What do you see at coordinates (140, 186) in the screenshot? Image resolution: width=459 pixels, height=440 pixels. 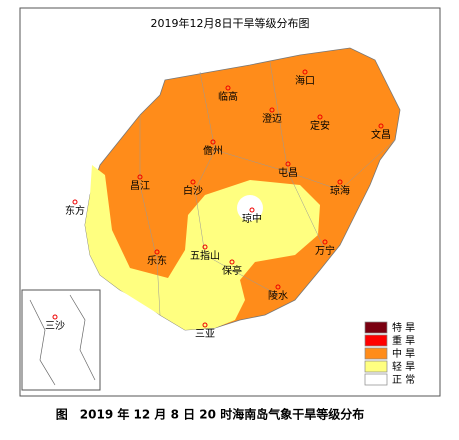 I see `station-label: 昌江` at bounding box center [140, 186].